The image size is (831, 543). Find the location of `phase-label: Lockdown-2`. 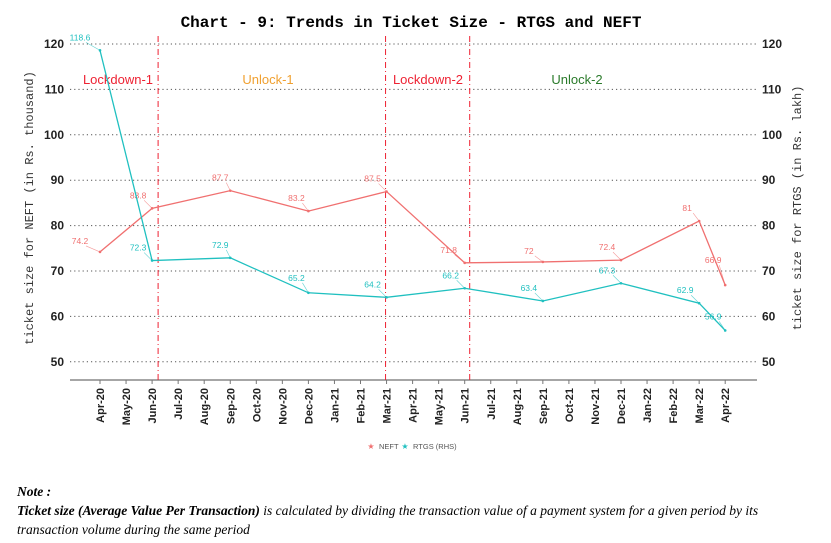

phase-label: Lockdown-2 is located at coordinates (428, 79).